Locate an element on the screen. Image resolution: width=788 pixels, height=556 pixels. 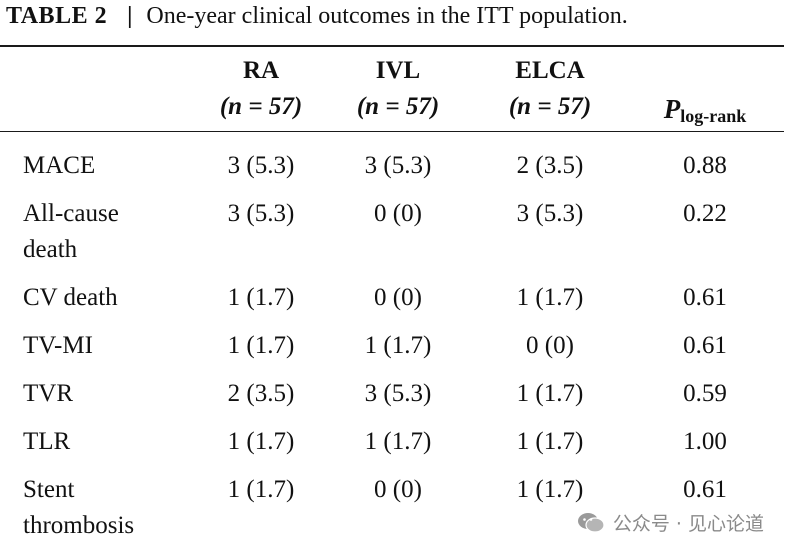
cell-elca: 0 (0) is located at coordinates (550, 345).